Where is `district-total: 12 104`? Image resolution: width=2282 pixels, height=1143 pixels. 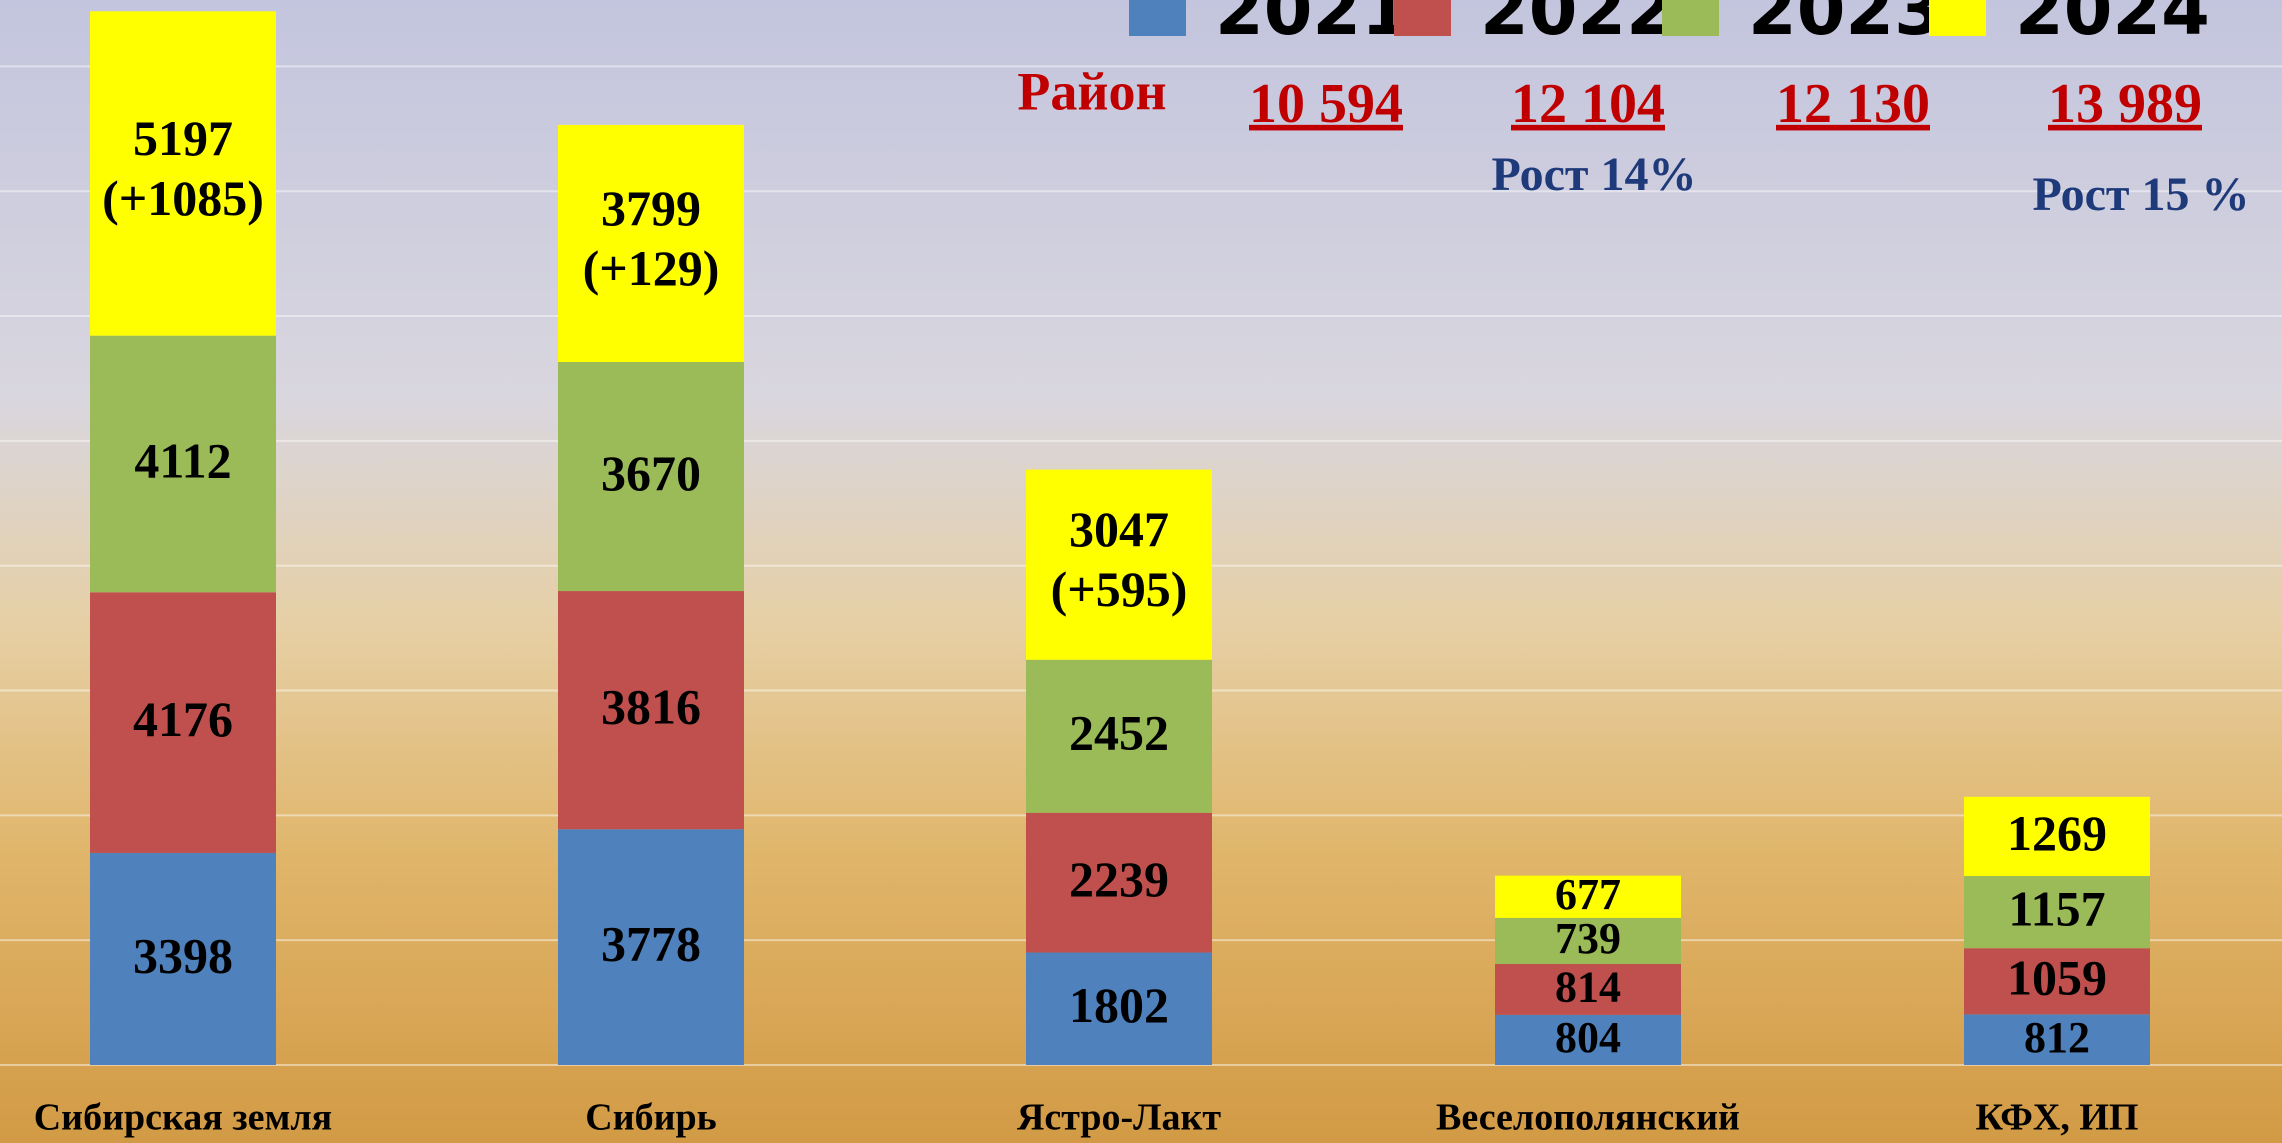 district-total: 12 104 is located at coordinates (1588, 104).